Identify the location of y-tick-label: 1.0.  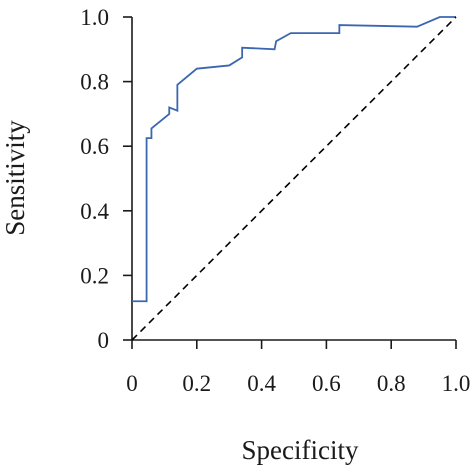
(94, 17).